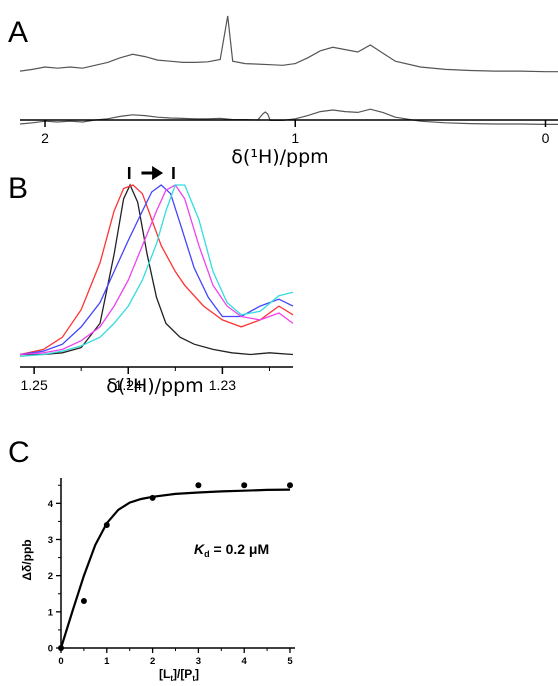  I want to click on panel-c-x-tick-label: 1, so click(107, 661).